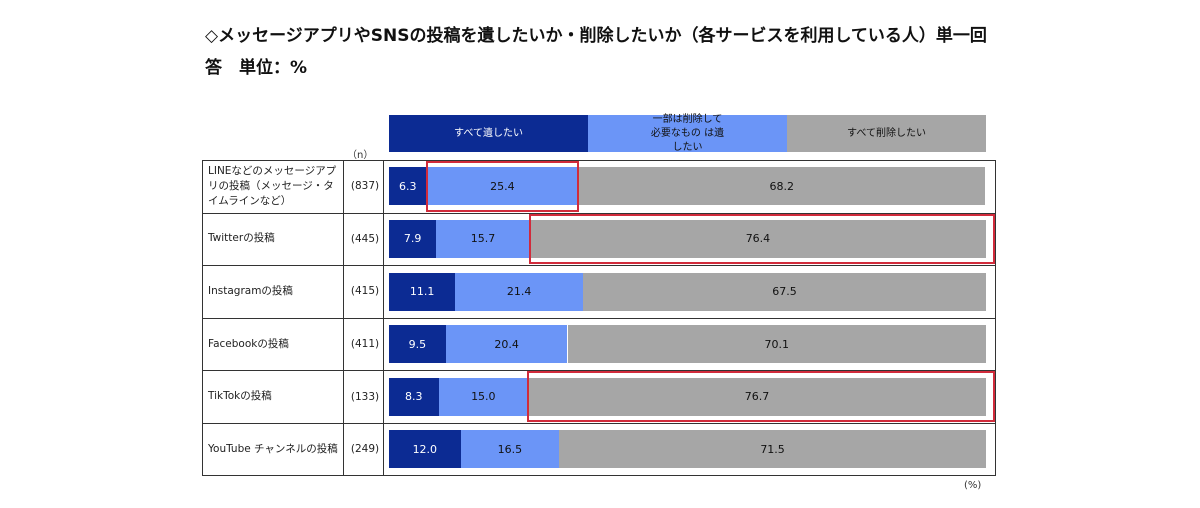  Describe the element at coordinates (973, 485) in the screenshot. I see `unit-label: (%)` at that location.